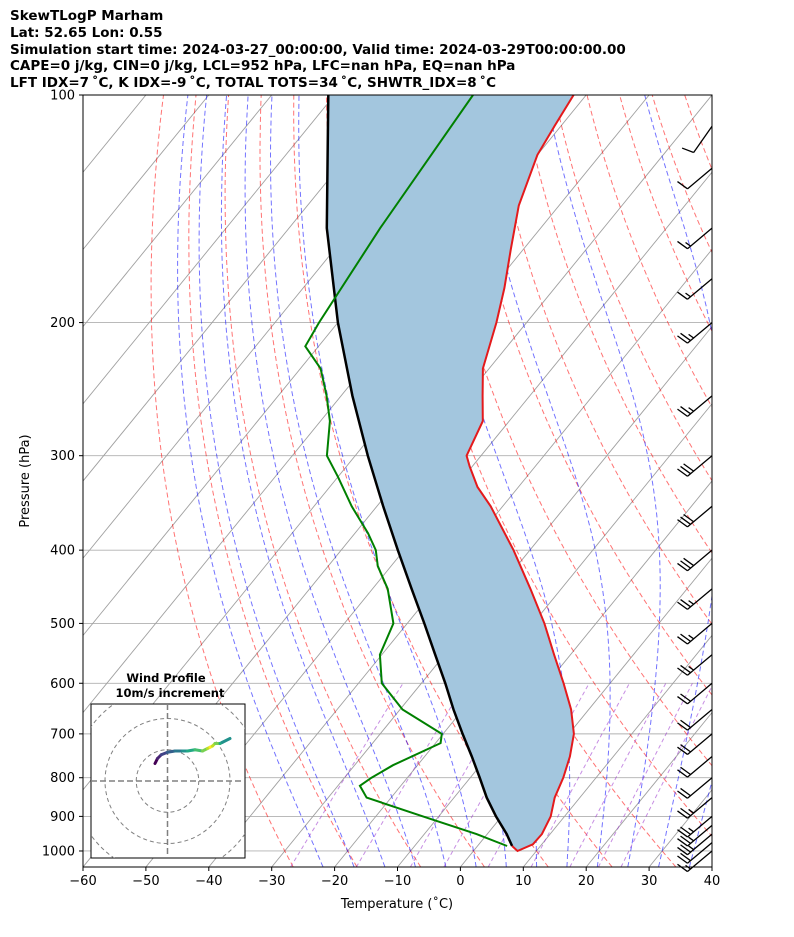  I want to click on x-tick-label: 30, so click(649, 881).